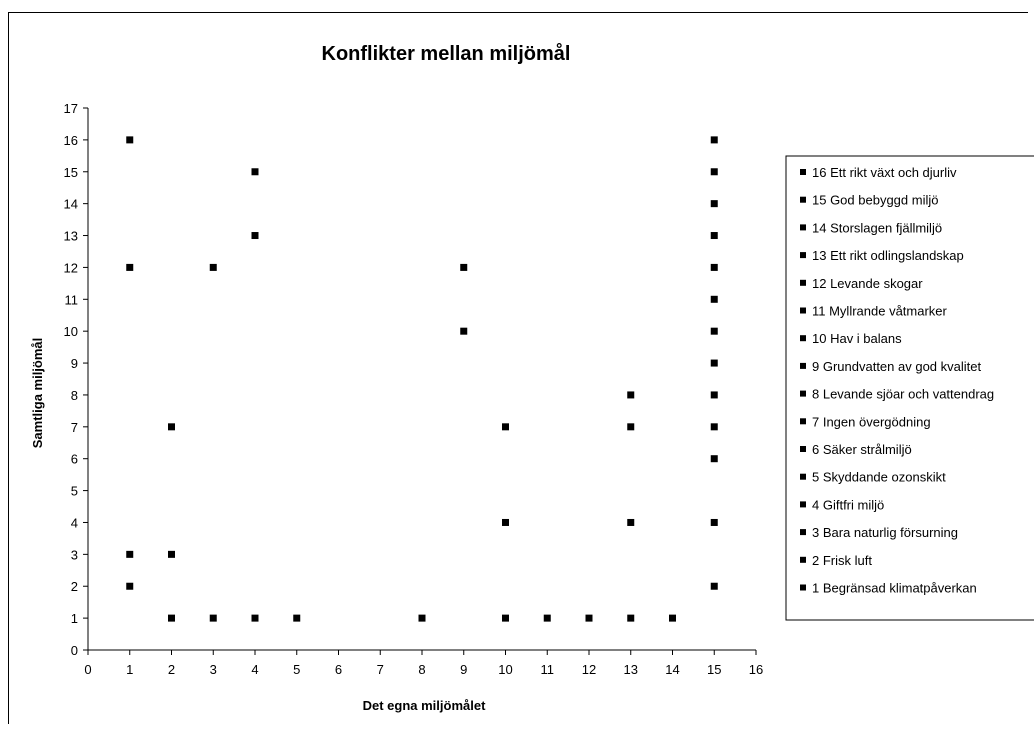 The image size is (1034, 729). I want to click on legend-entry: 12 Levande skogar, so click(867, 283).